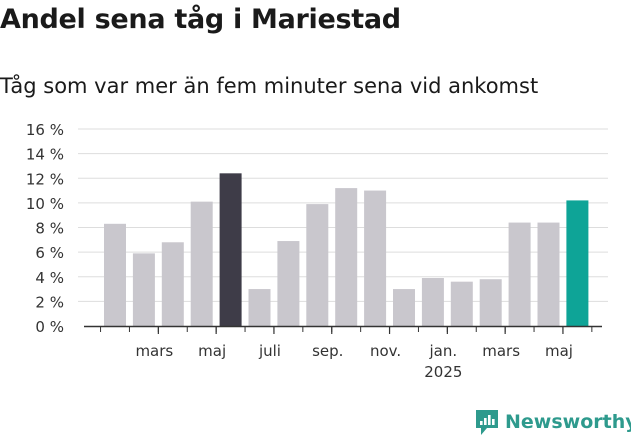 This screenshot has height=439, width=631. What do you see at coordinates (568, 422) in the screenshot?
I see `brand-name: Newsworthy` at bounding box center [568, 422].